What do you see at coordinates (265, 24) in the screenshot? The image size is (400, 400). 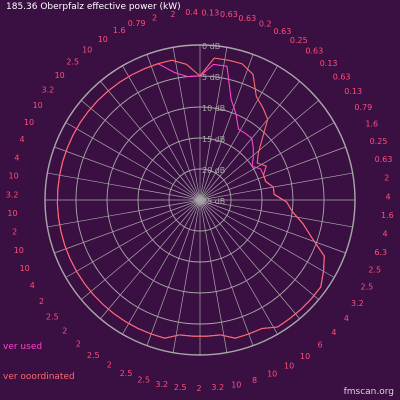 I see `outer-label-6: 0.2` at bounding box center [265, 24].